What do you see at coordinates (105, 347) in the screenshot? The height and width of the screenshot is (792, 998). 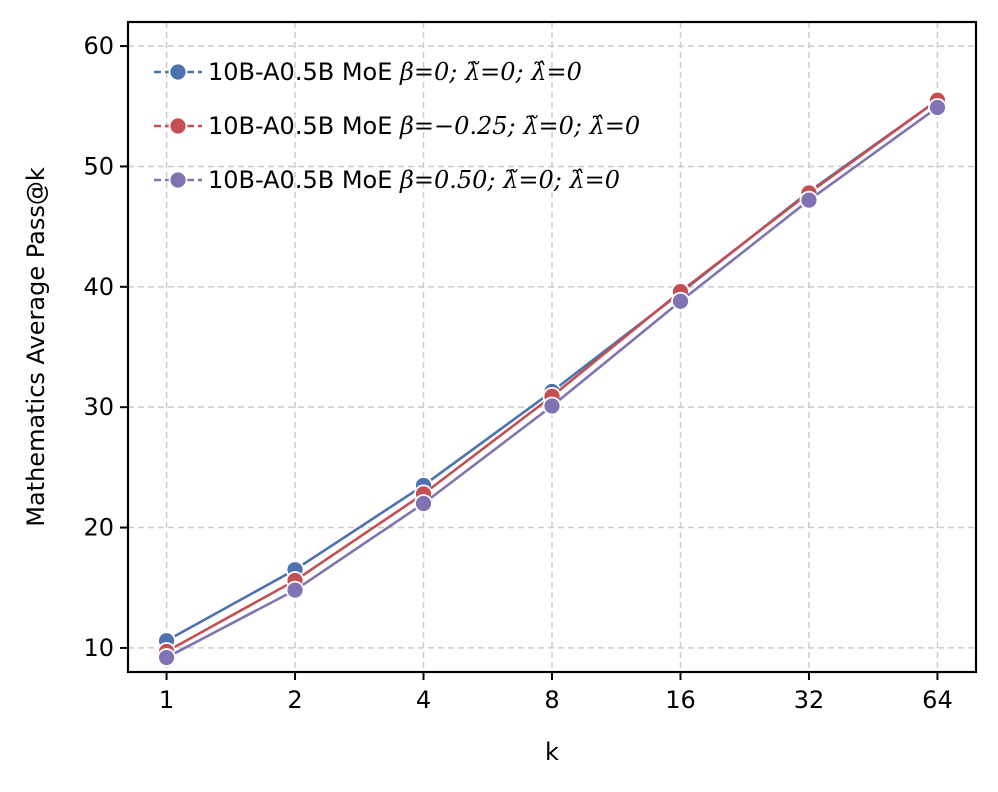 I see `y-axis: 10 20 30 40 50 60` at bounding box center [105, 347].